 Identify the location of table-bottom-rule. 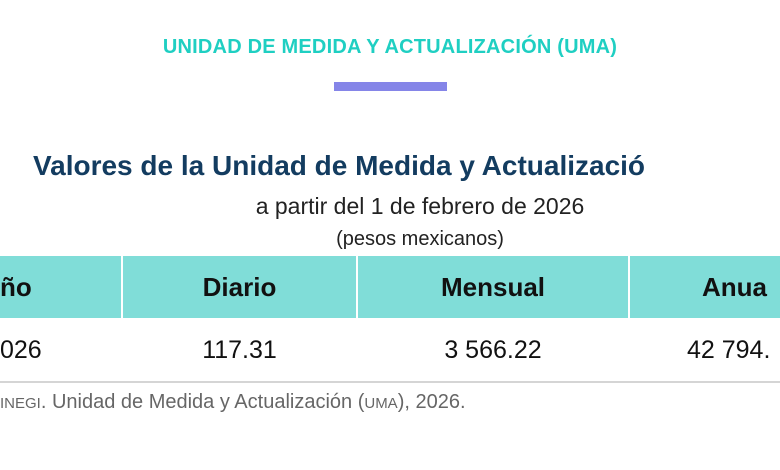
(390, 382).